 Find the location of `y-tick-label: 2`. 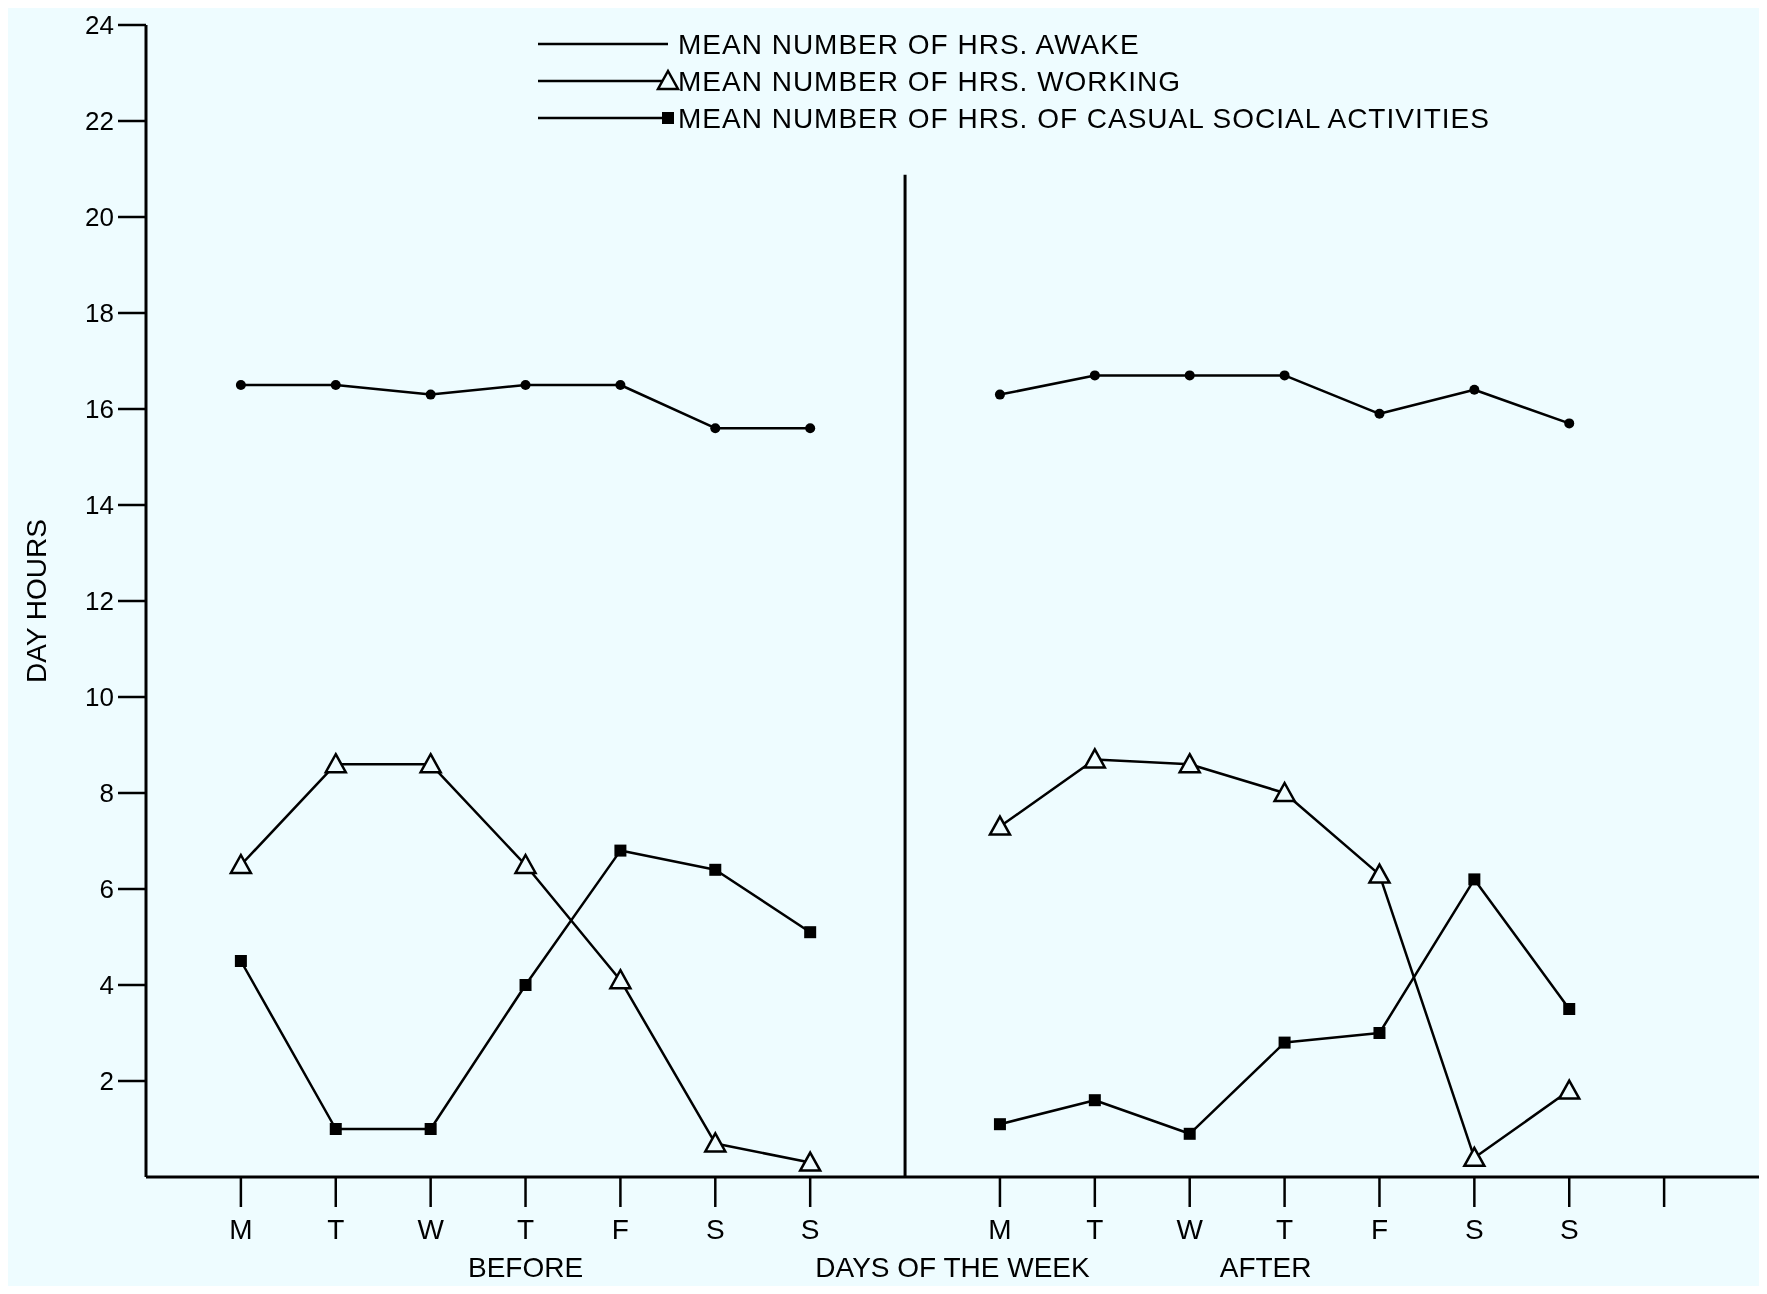

y-tick-label: 2 is located at coordinates (106, 1081).